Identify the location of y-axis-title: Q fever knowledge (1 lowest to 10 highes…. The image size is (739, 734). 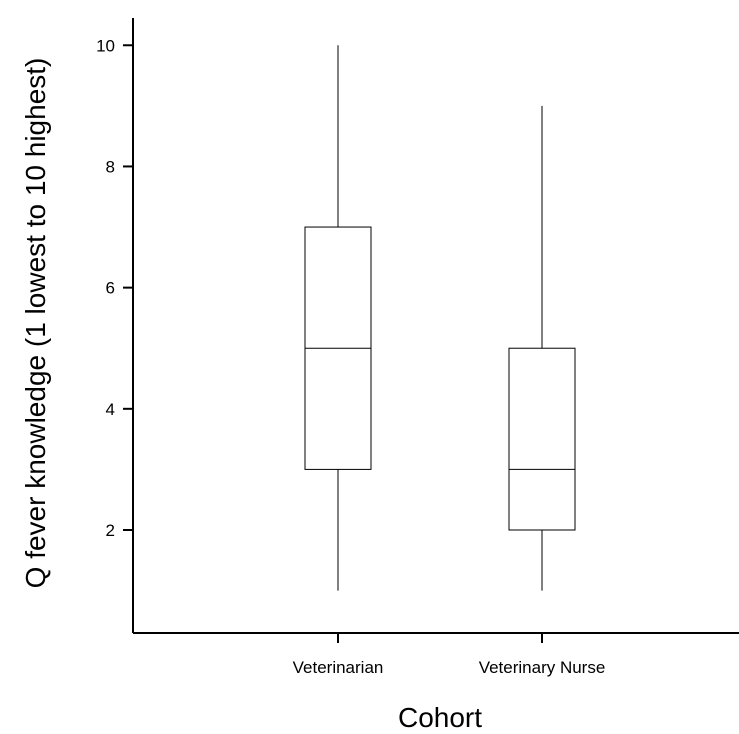
(35, 323).